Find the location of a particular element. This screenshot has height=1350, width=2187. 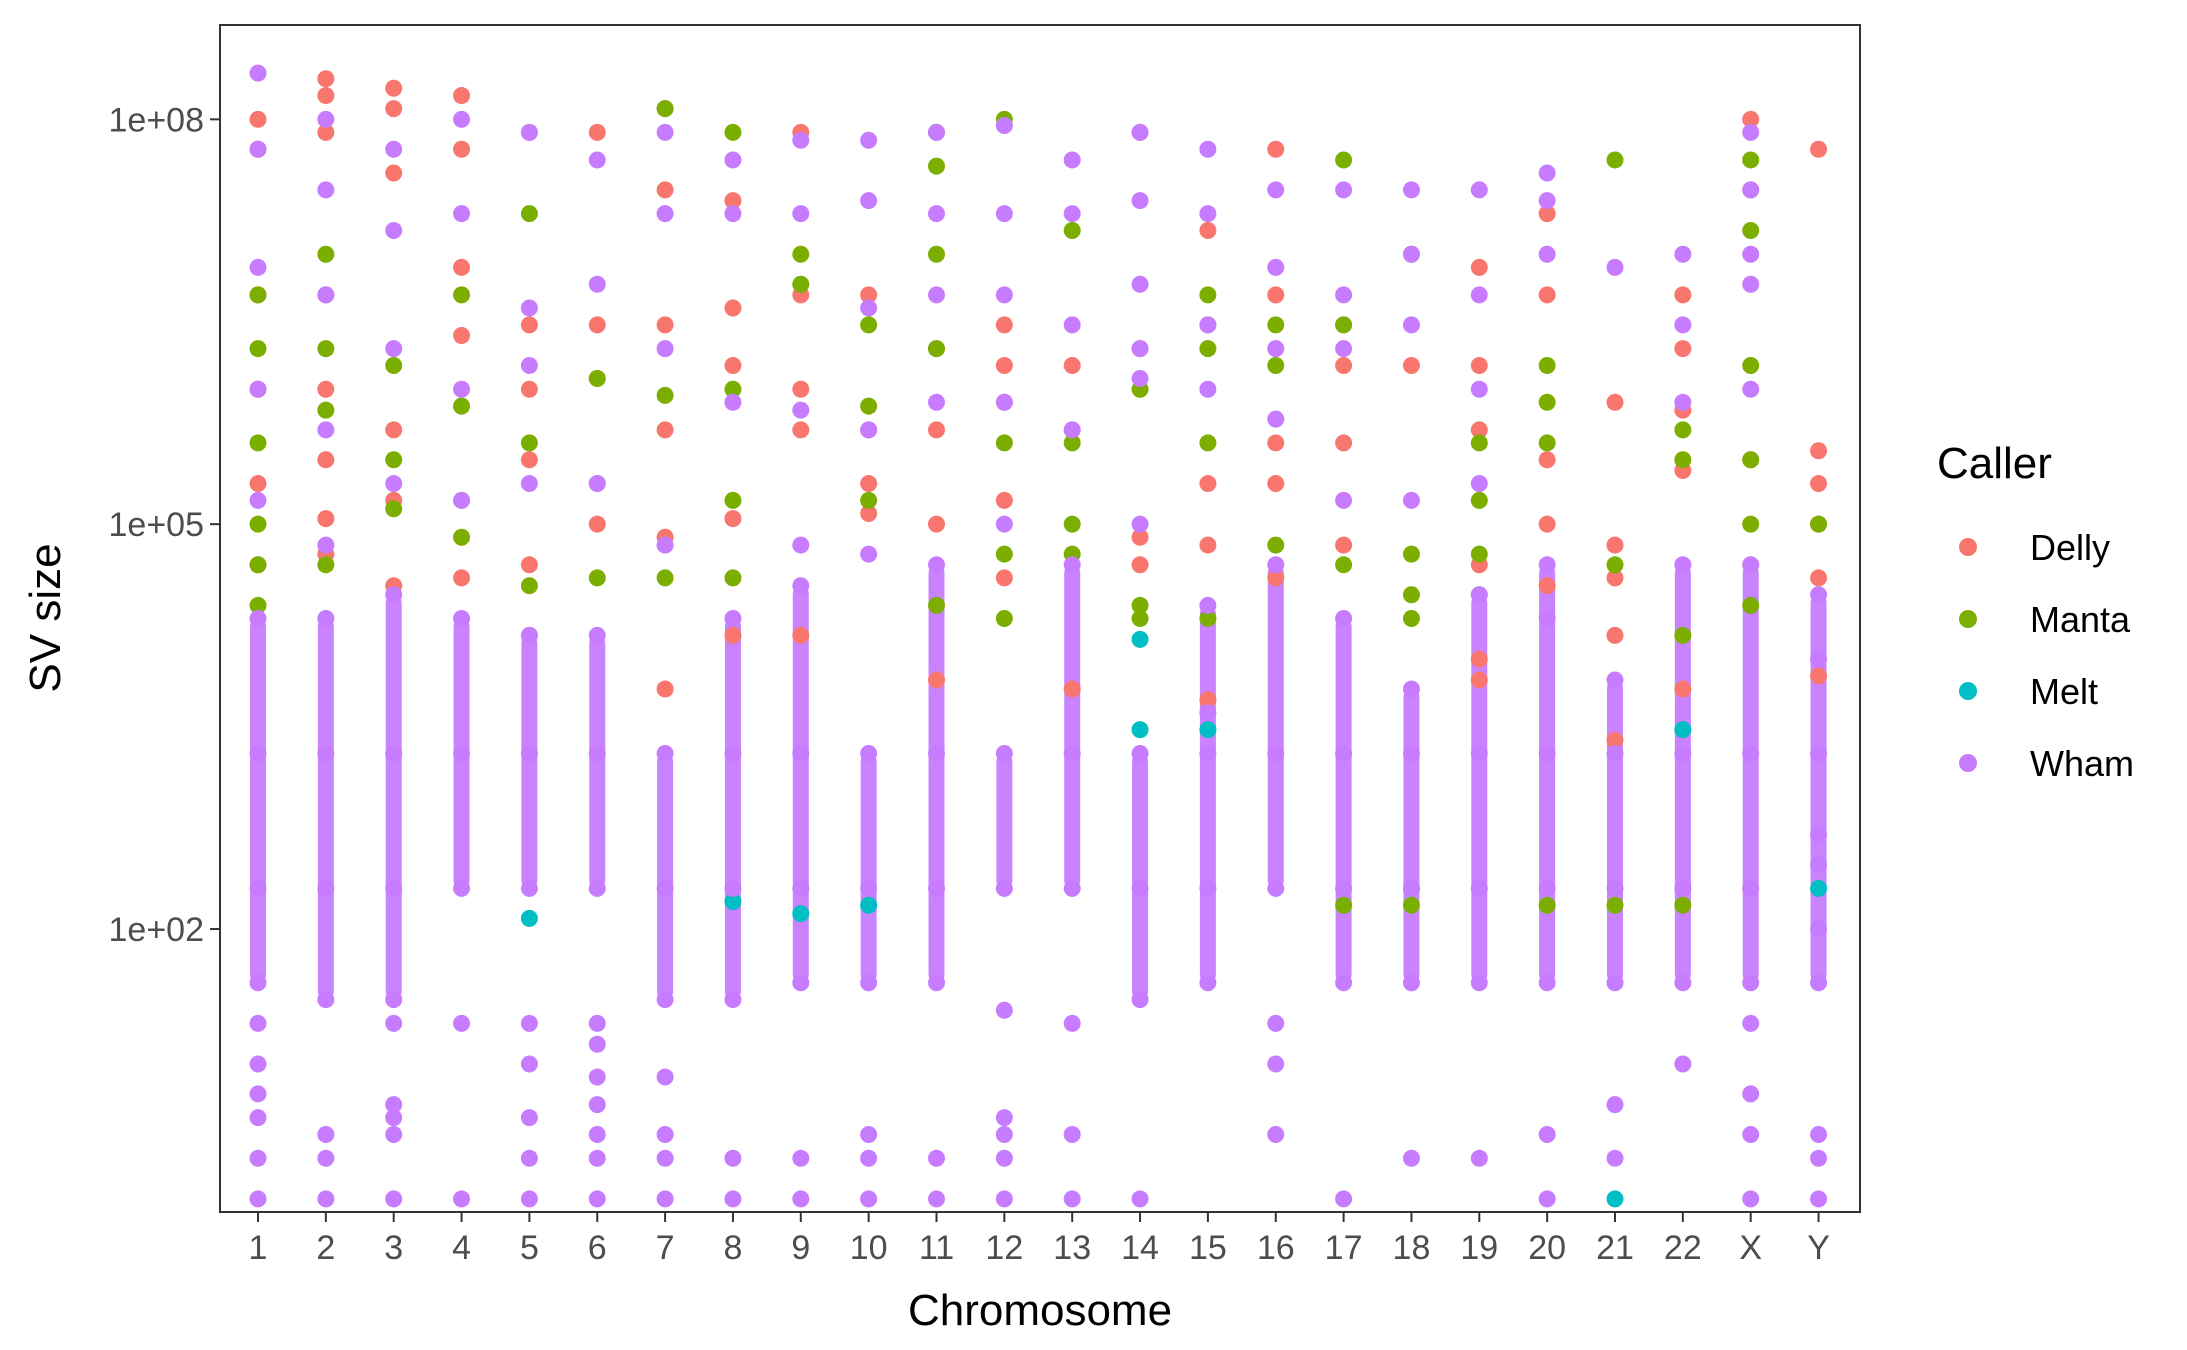

y-axis: 1e+02 1e+05 1e+08 is located at coordinates (164, 525).